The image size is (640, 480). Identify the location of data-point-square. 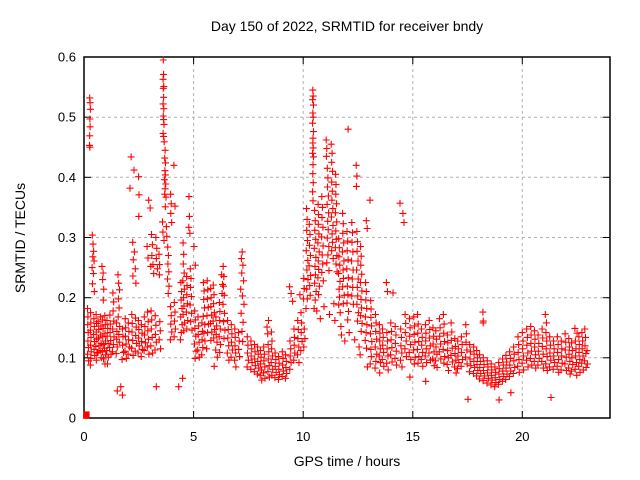
(86, 414).